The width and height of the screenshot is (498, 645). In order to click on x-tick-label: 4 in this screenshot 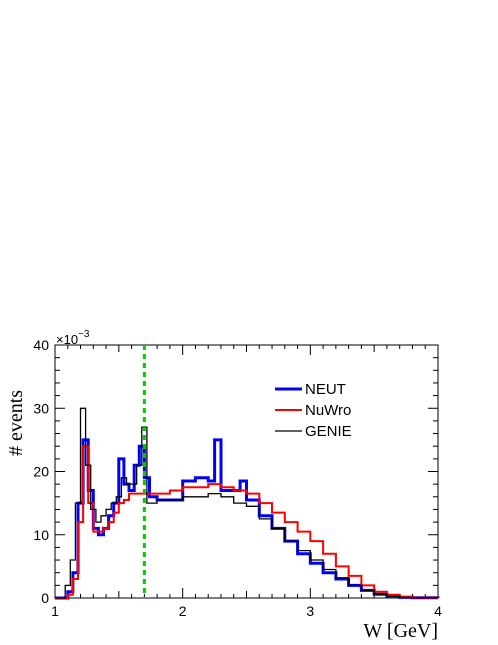, I will do `click(438, 611)`.